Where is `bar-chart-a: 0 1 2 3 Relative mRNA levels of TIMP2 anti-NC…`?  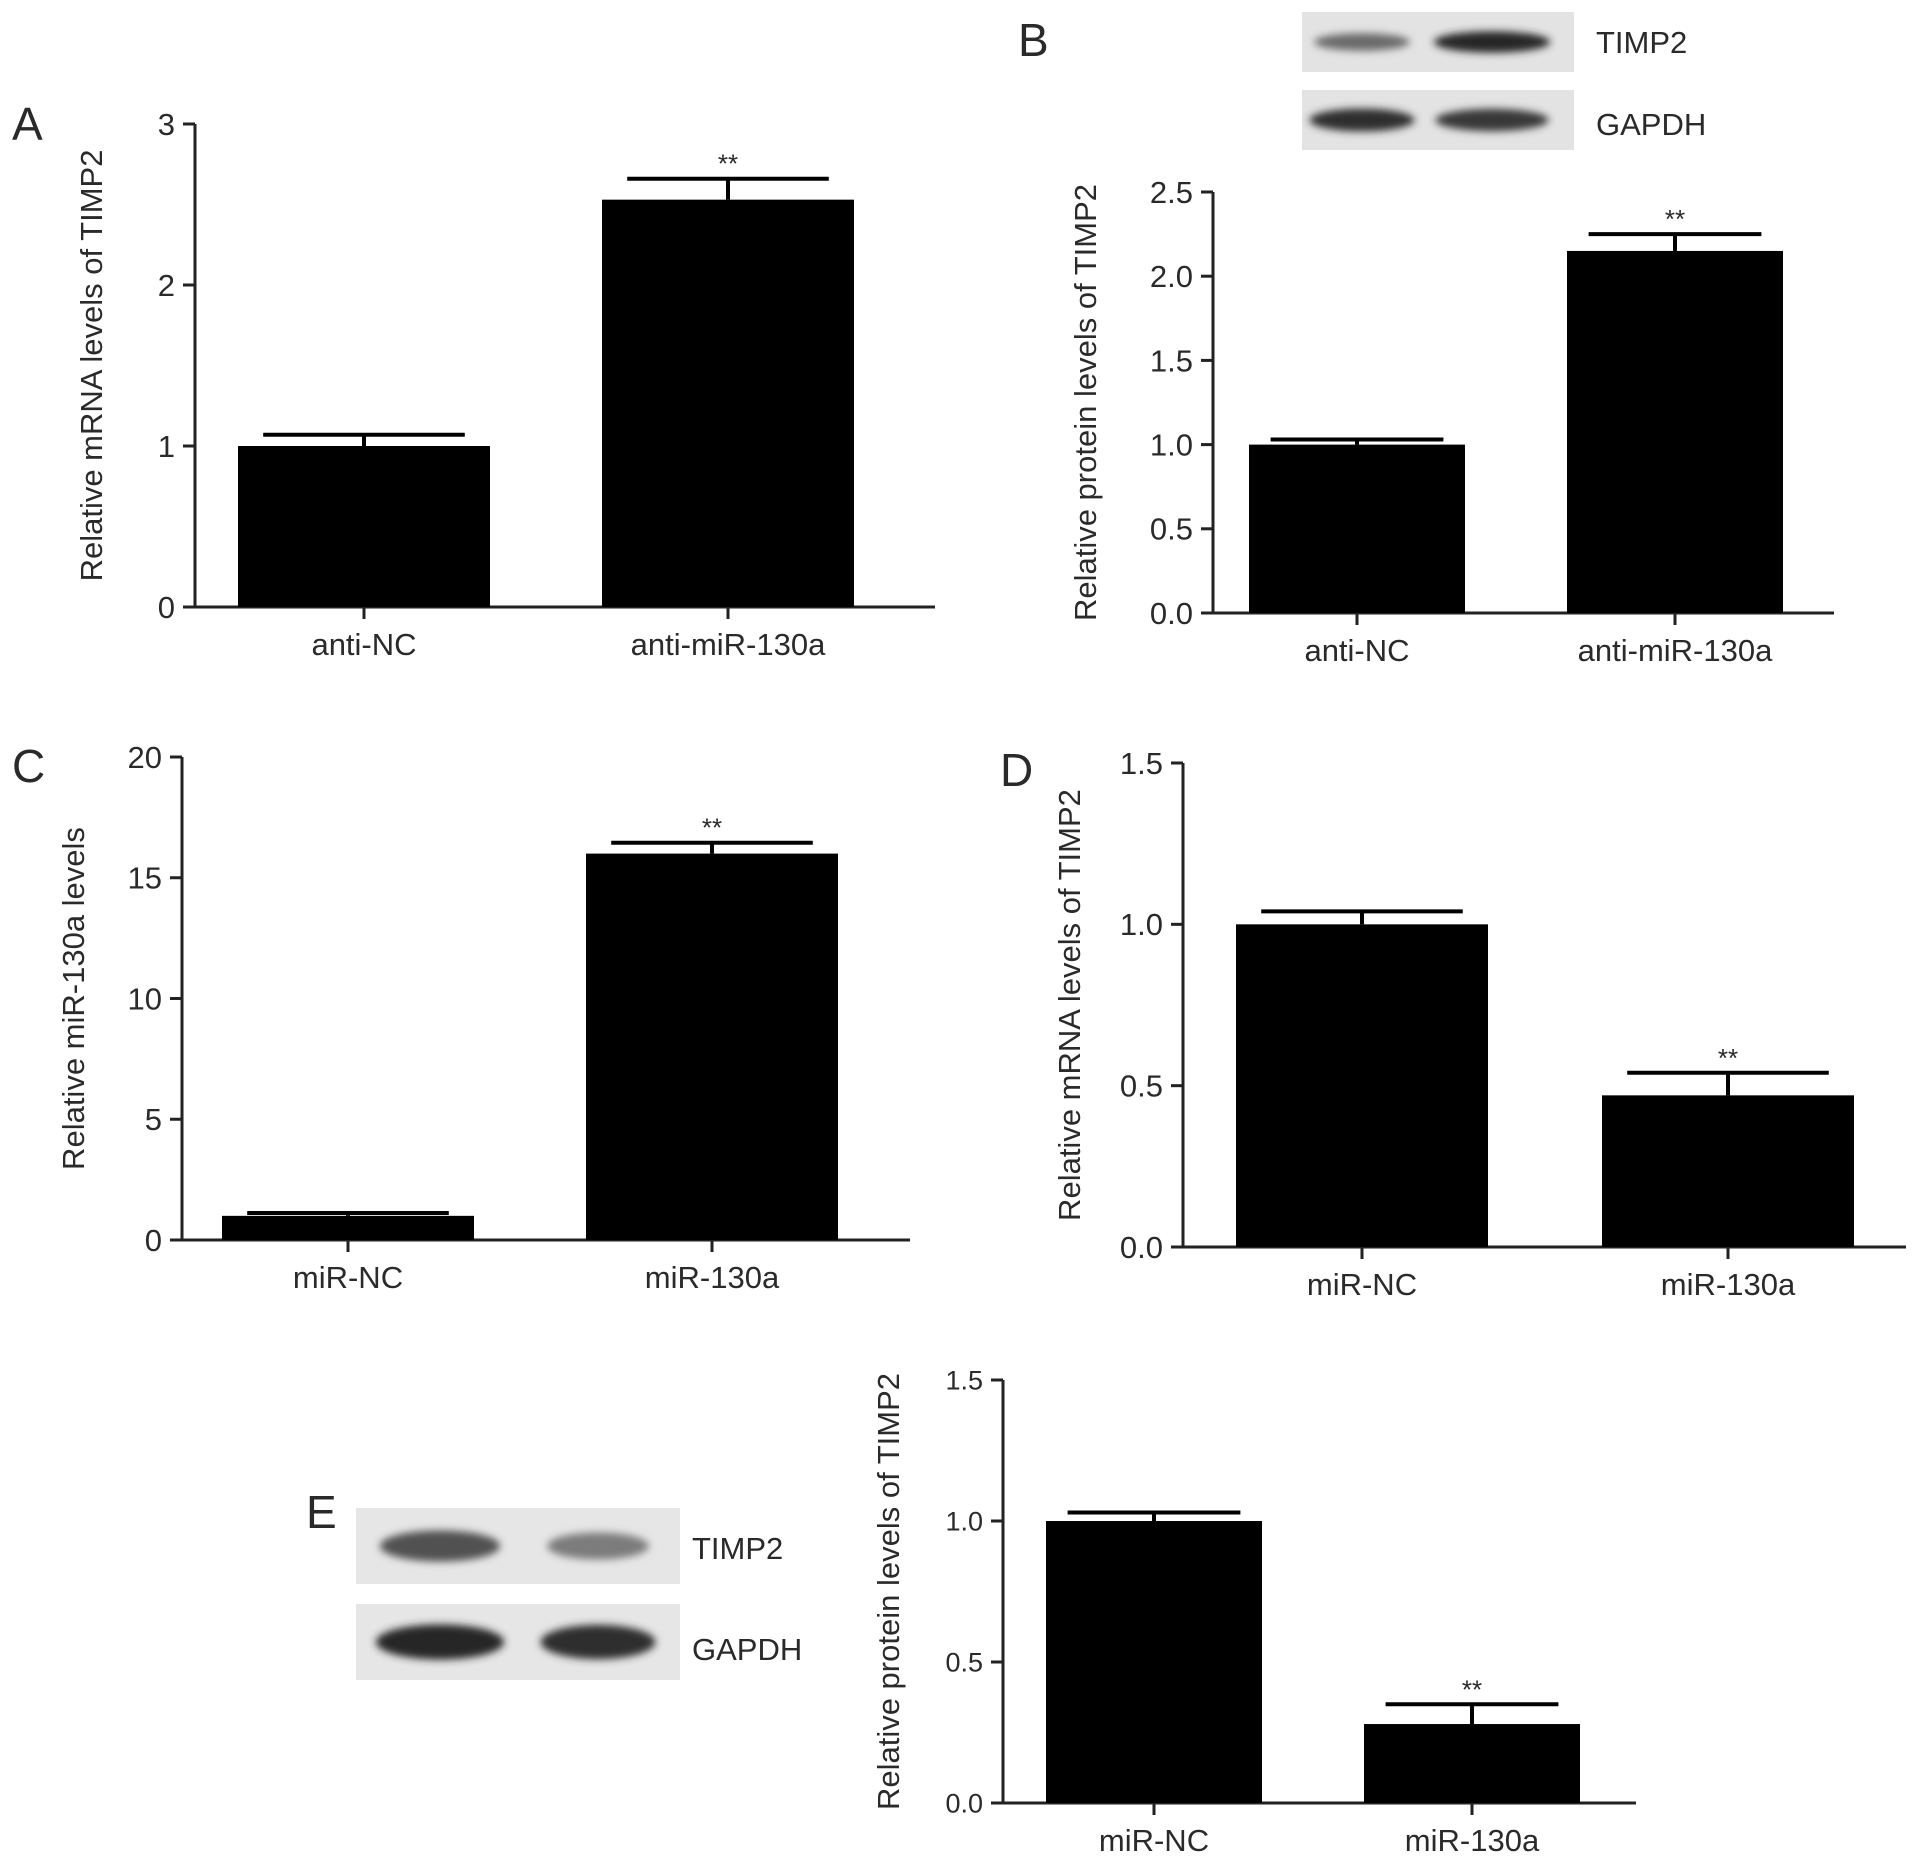
bar-chart-a: 0 1 2 3 Relative mRNA levels of TIMP2 anti-NC… is located at coordinates (504, 384).